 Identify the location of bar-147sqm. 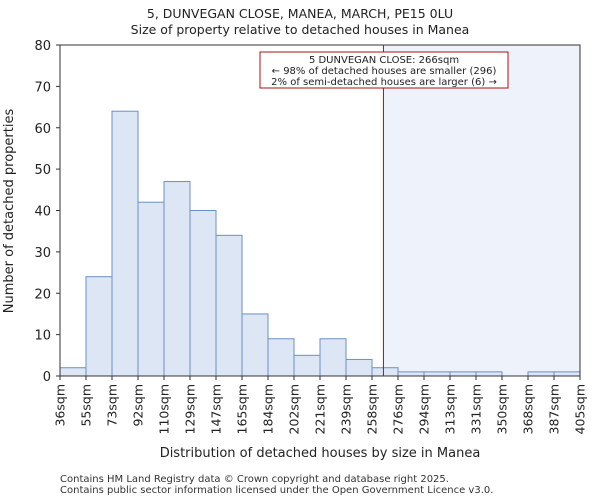
(229, 305).